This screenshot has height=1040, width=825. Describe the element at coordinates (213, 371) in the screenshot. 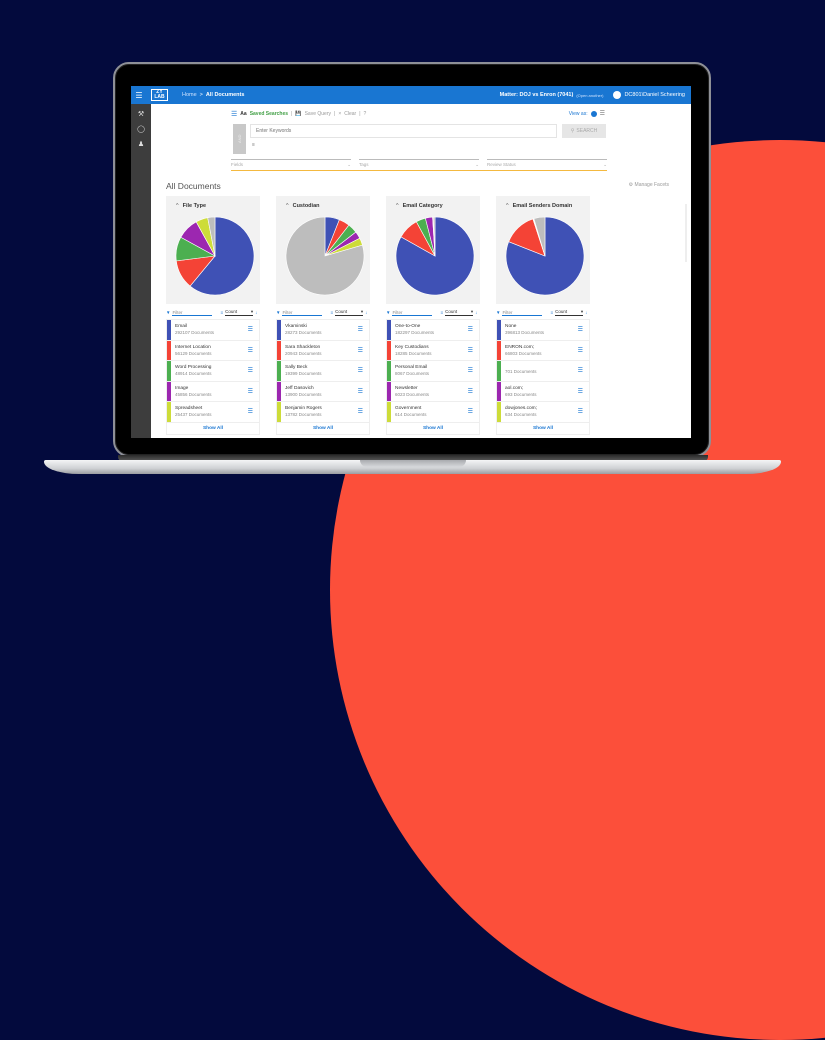

I see `facet-list-item: Word Processing 48914 Documents ☰` at that location.